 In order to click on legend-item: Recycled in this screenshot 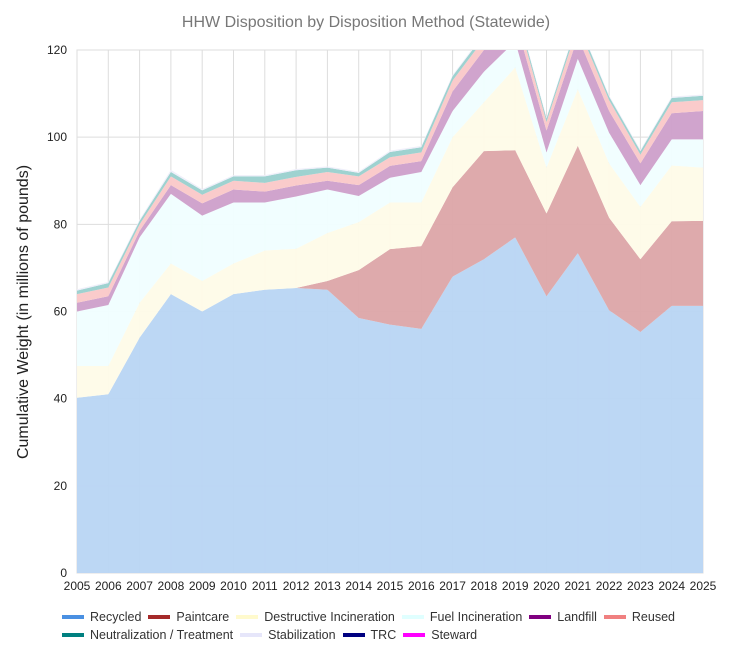, I will do `click(101, 617)`.